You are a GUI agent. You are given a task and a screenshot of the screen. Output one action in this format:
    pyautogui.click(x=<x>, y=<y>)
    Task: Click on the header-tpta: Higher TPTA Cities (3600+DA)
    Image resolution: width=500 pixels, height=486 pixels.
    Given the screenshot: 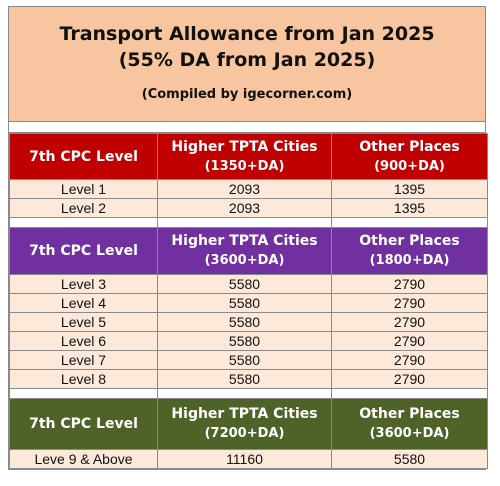 What is the action you would take?
    pyautogui.click(x=244, y=251)
    